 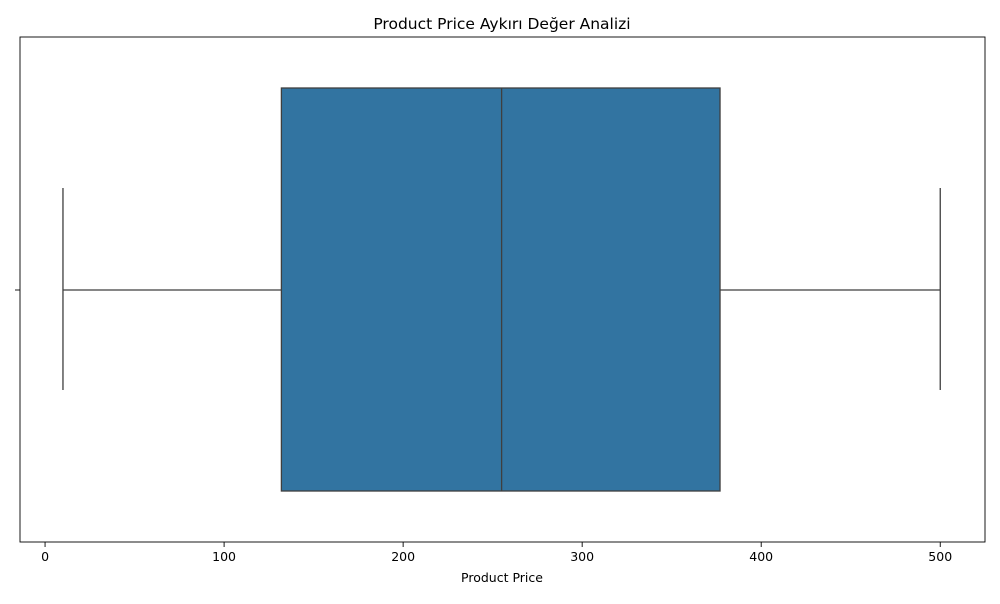 What do you see at coordinates (502, 577) in the screenshot?
I see `x-axis-label: Product Price` at bounding box center [502, 577].